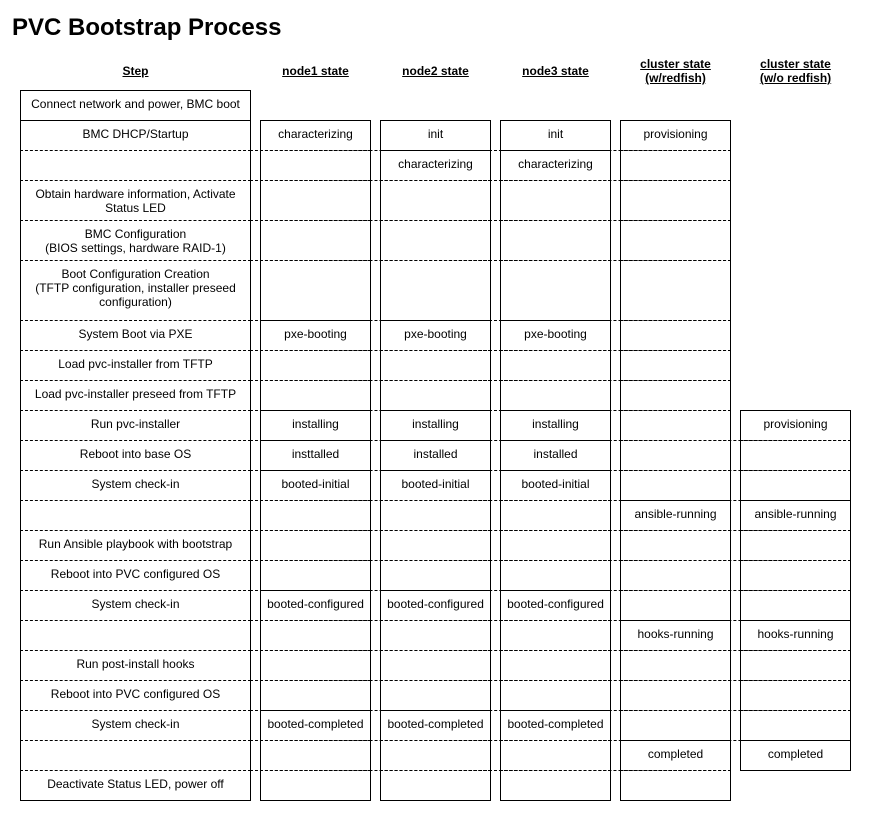  What do you see at coordinates (675, 515) in the screenshot?
I see `cluster-state-redfish-cell: ansible-running` at bounding box center [675, 515].